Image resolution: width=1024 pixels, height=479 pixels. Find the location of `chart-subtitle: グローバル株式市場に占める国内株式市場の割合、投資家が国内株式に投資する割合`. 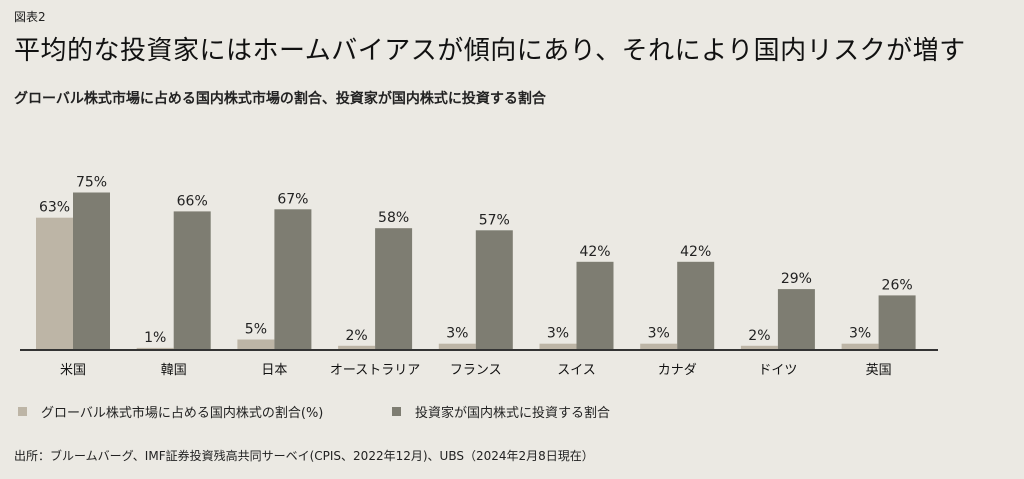

chart-subtitle: グローバル株式市場に占める国内株式市場の割合、投資家が国内株式に投資する割合 is located at coordinates (280, 99).